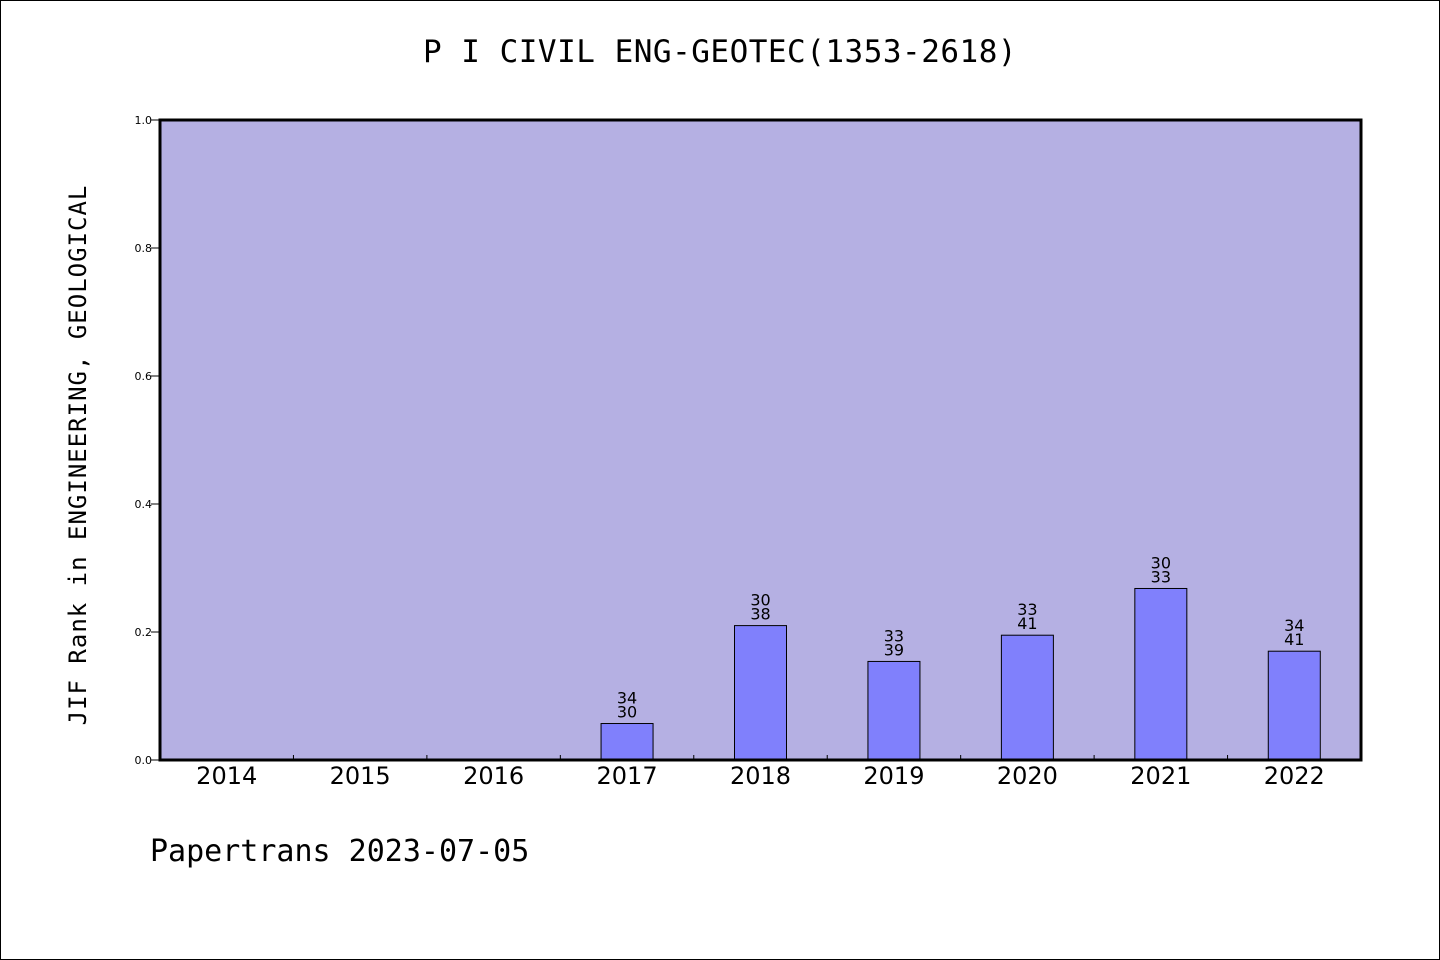  Describe the element at coordinates (144, 120) in the screenshot. I see `y-tick-label: 1.0` at that location.